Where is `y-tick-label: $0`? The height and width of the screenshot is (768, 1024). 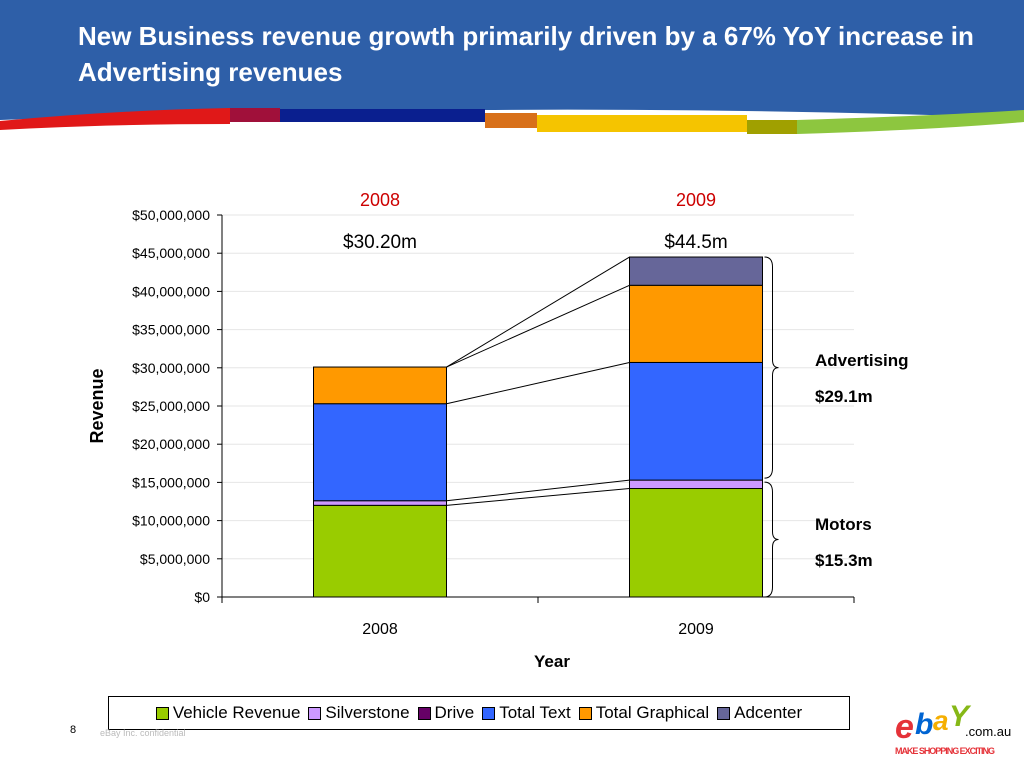
y-tick-label: $0 is located at coordinates (202, 597).